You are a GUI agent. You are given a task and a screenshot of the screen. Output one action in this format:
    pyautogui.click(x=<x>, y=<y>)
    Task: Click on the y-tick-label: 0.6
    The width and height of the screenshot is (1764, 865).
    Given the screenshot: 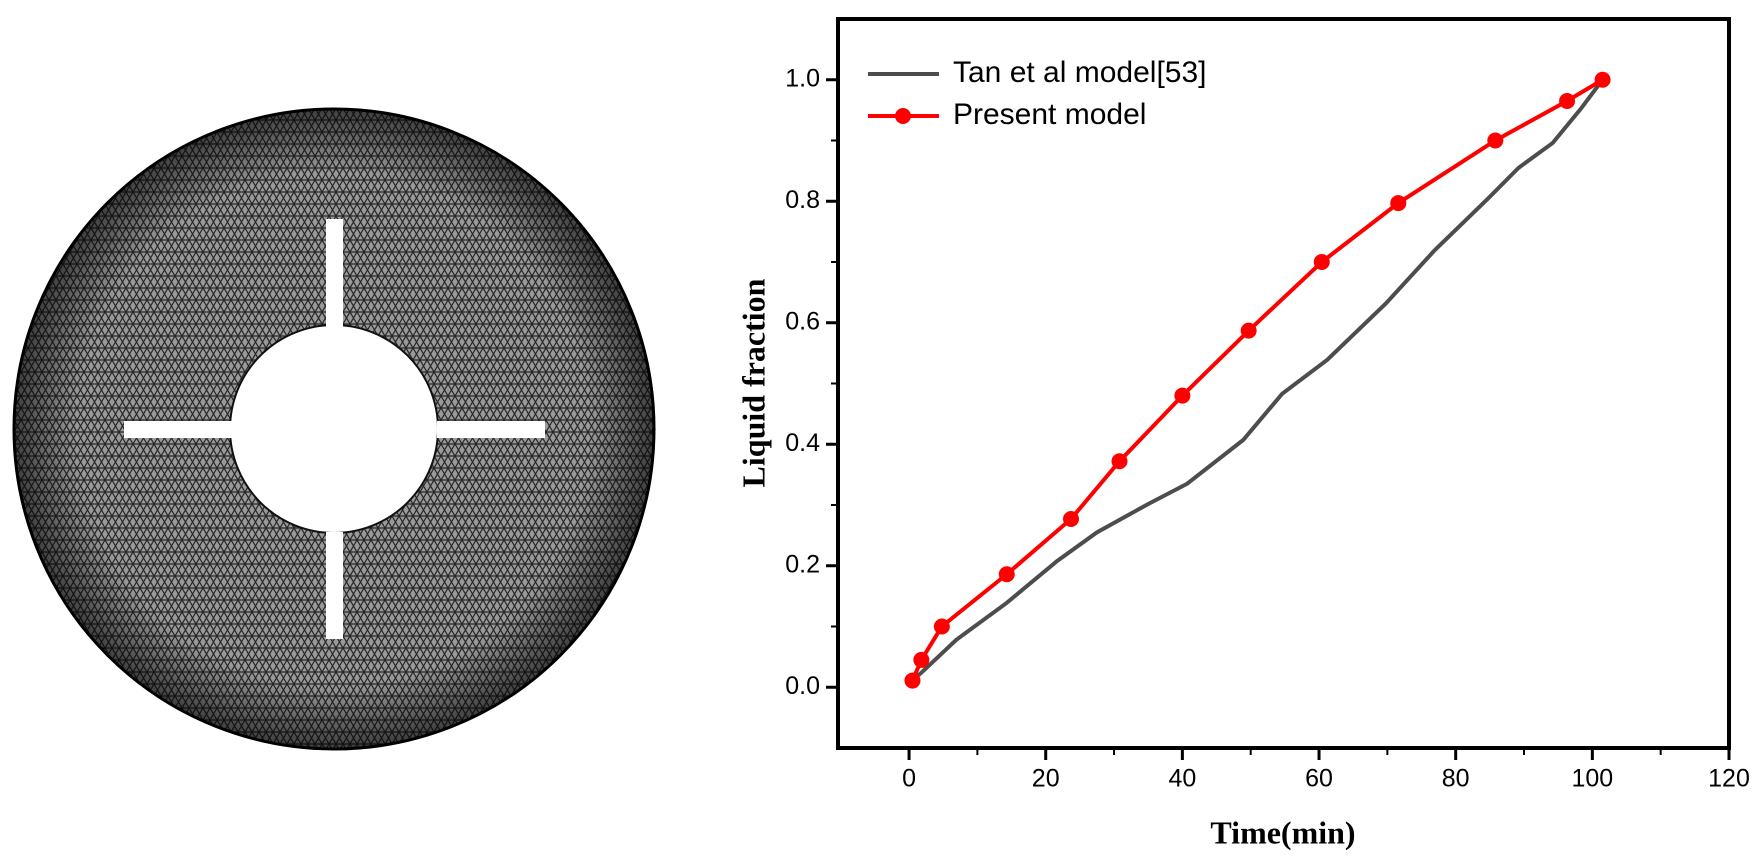 What is the action you would take?
    pyautogui.click(x=802, y=321)
    